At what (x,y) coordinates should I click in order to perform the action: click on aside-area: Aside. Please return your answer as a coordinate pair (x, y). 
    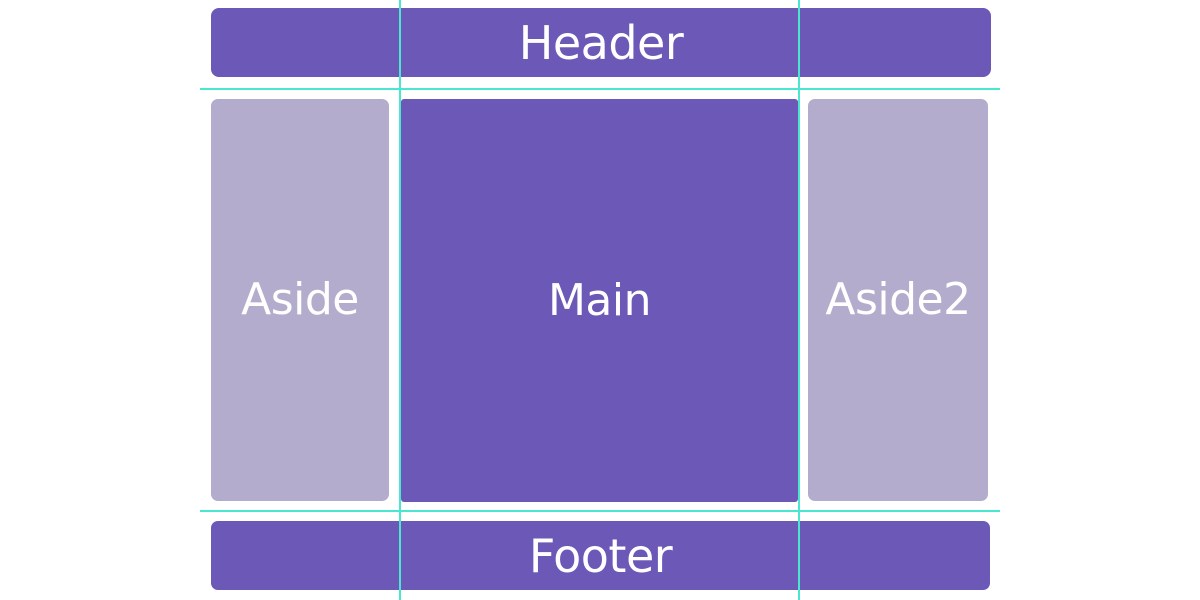
    Looking at the image, I should click on (300, 300).